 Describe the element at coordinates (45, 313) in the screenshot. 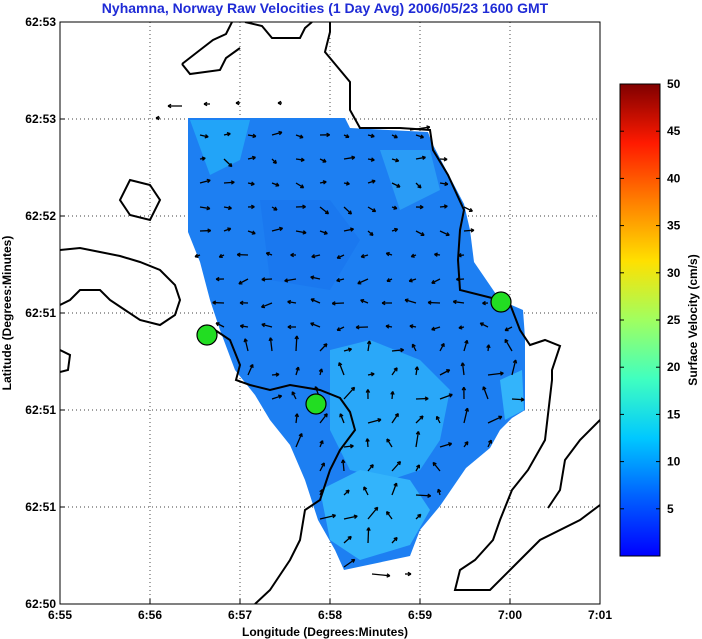

I see `y-axis-ticks: 62:53 62:53 62:52 62:51 62:51 62:51 62:50` at that location.